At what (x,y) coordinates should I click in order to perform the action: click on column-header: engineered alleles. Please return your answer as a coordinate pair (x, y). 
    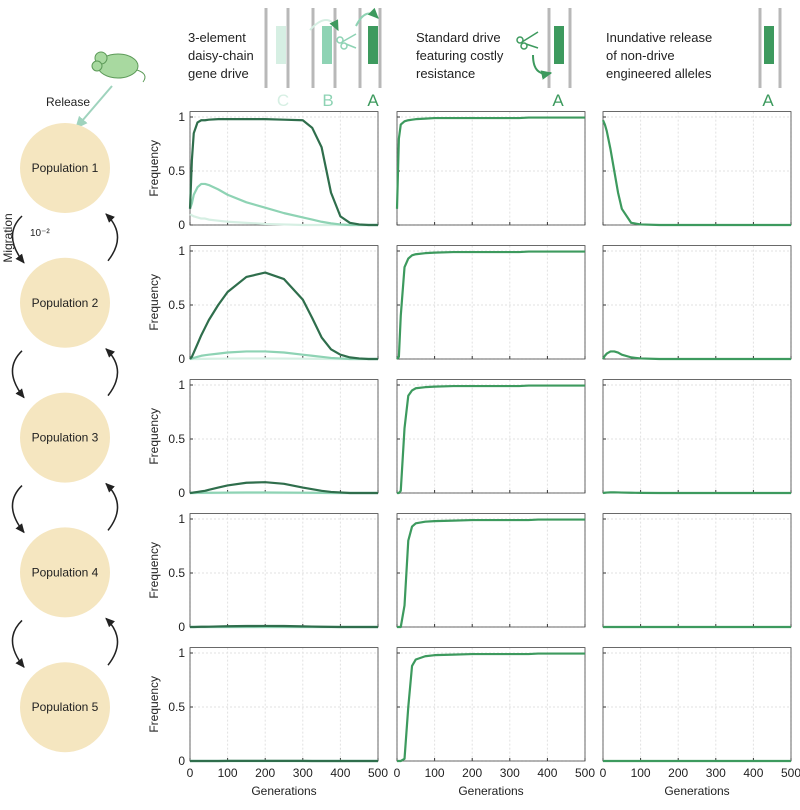
    Looking at the image, I should click on (659, 73).